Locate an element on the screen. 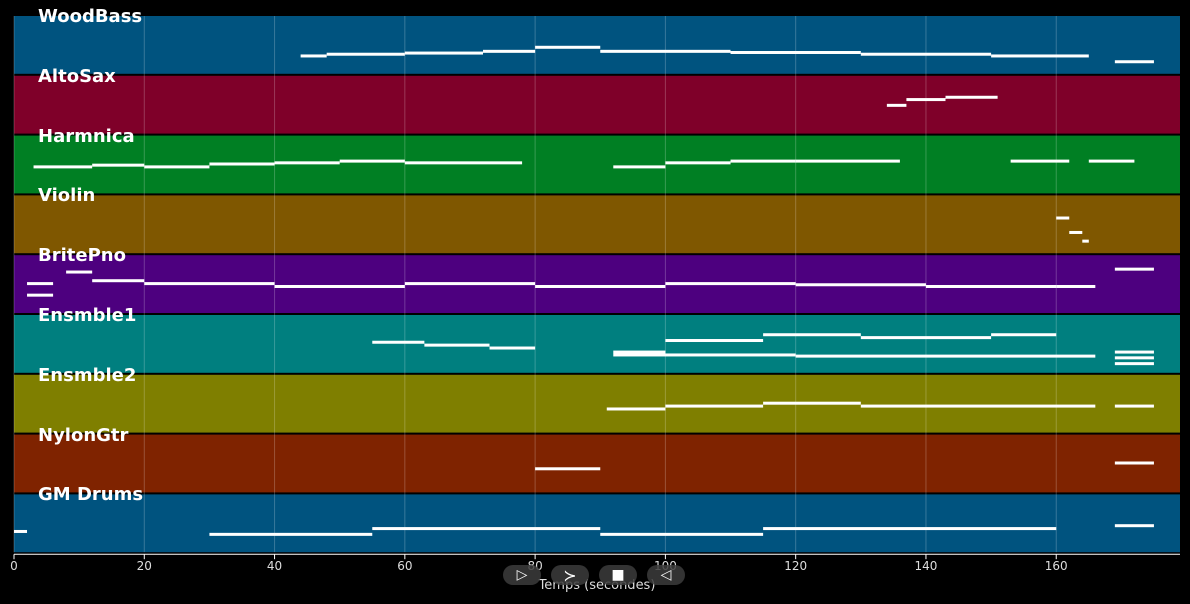 The height and width of the screenshot is (604, 1190). back-button: ◁ is located at coordinates (666, 575).